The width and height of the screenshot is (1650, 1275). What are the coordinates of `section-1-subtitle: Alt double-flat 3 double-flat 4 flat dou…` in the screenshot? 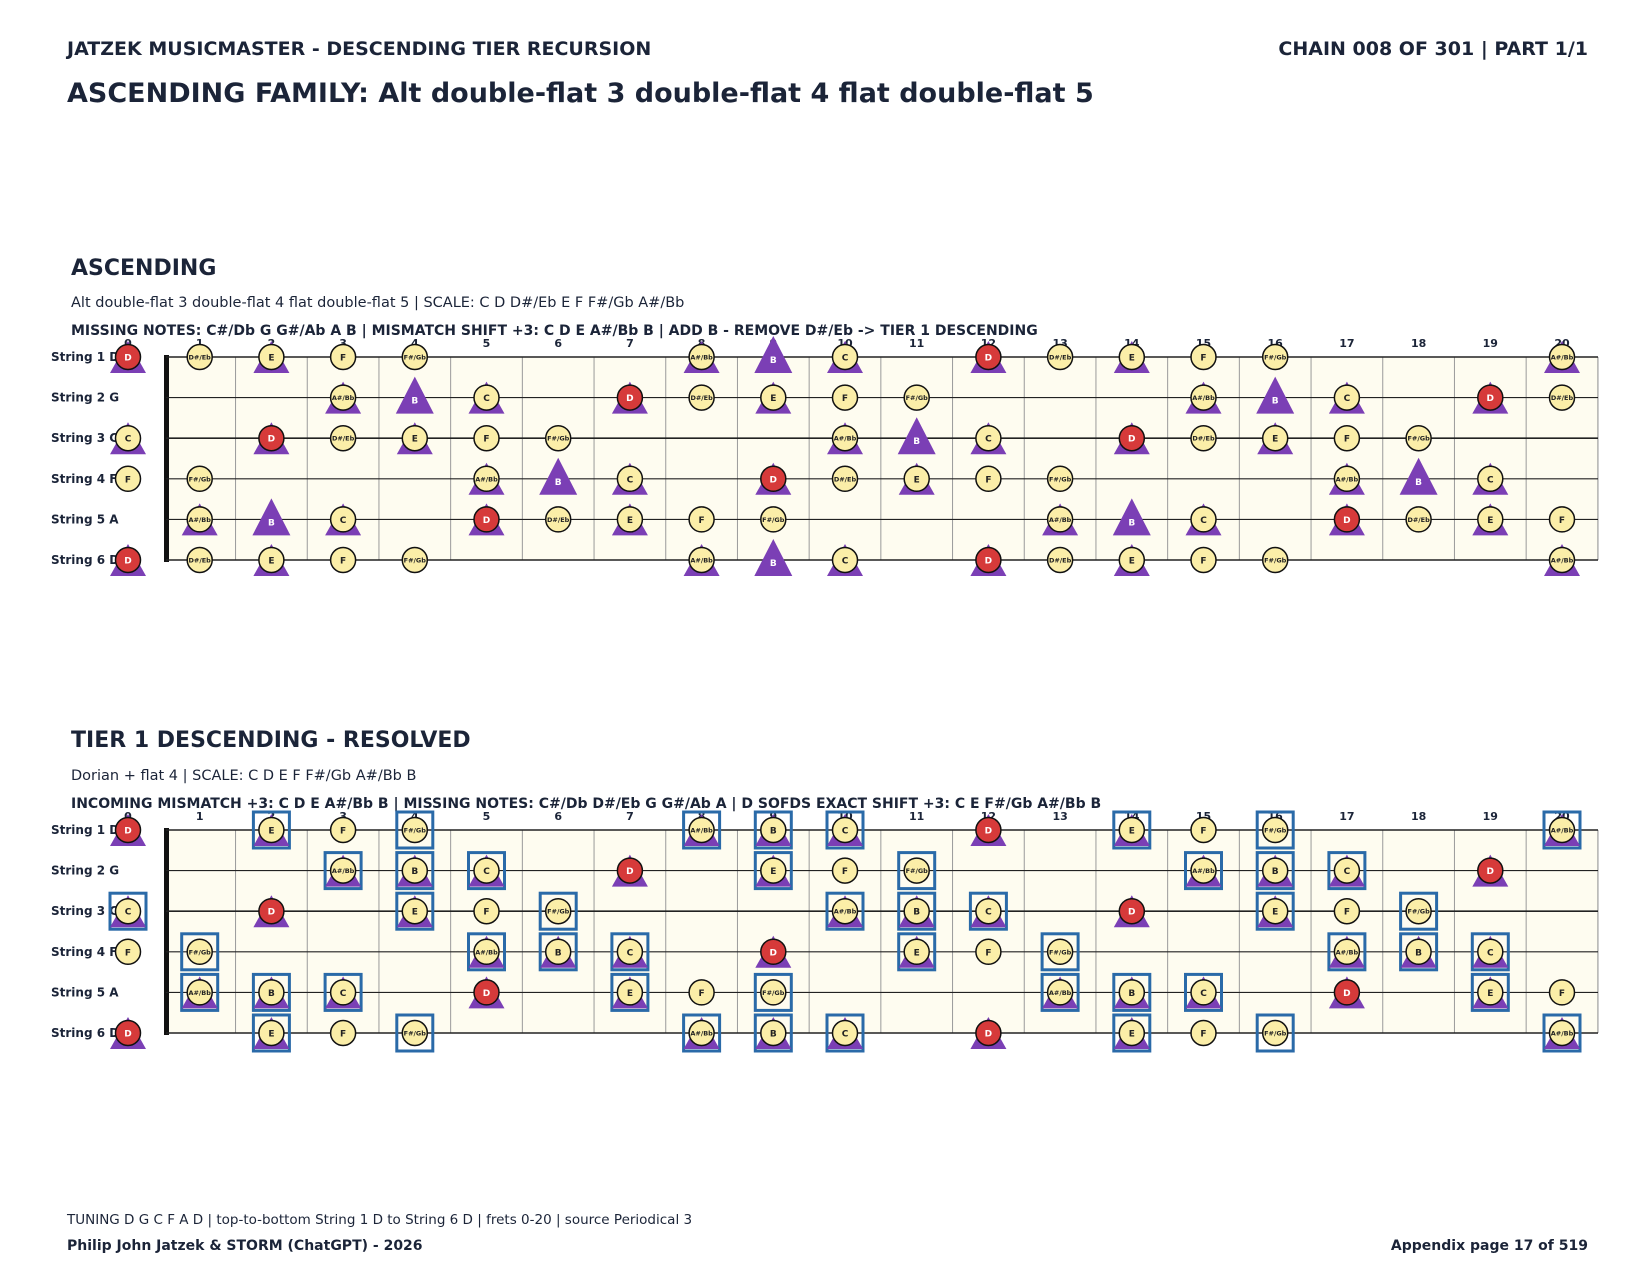 It's located at (378, 303).